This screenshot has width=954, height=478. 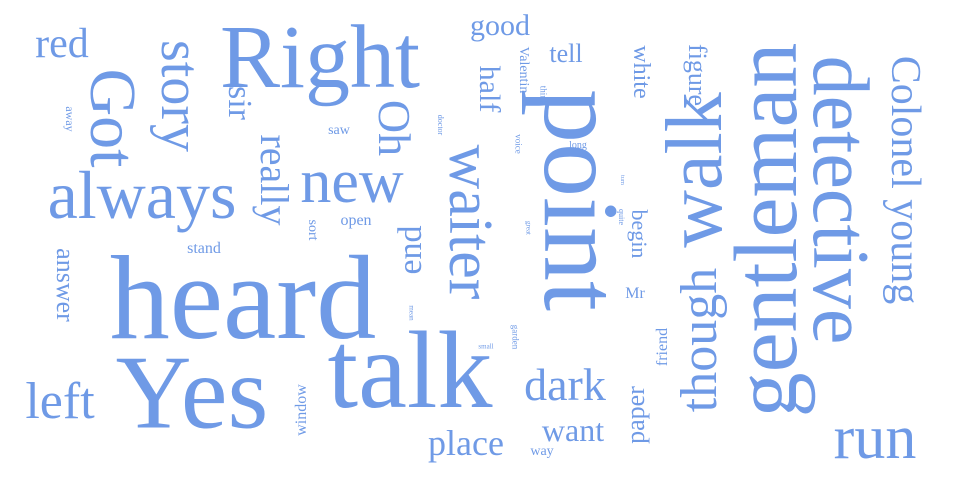 I want to click on word-place: place, so click(x=466, y=443).